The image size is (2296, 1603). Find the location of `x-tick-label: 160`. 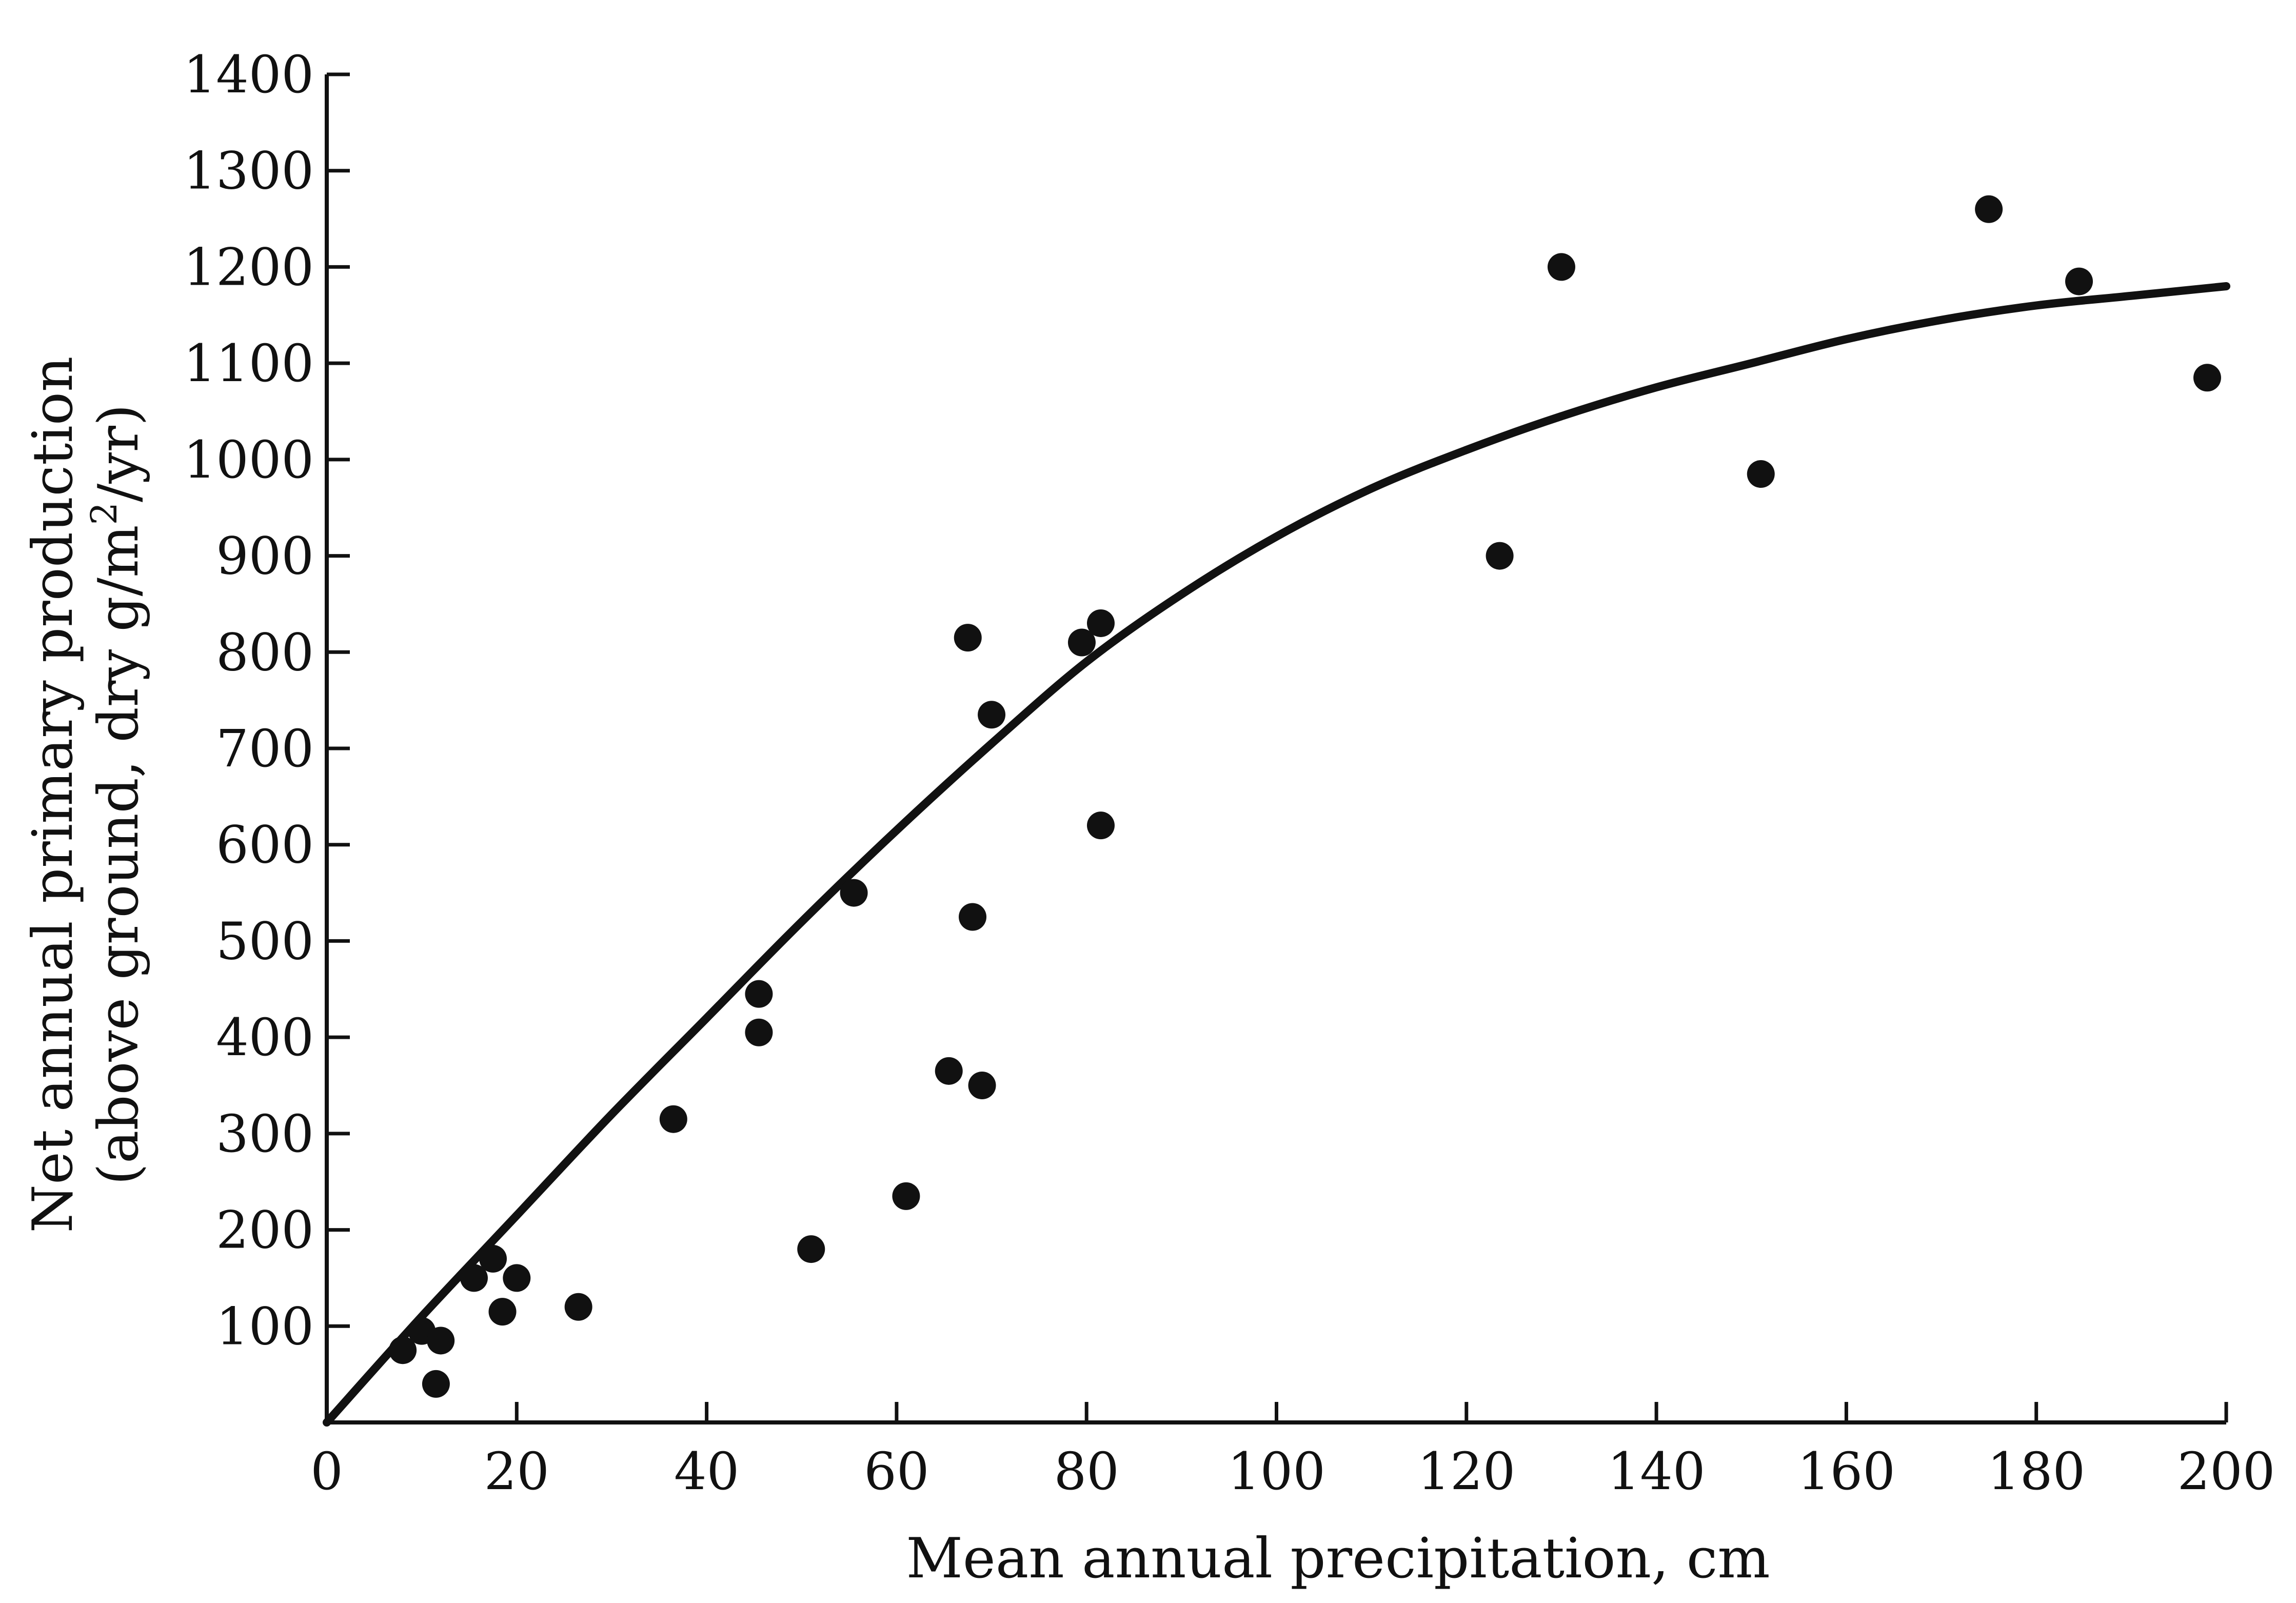

x-tick-label: 160 is located at coordinates (1846, 1471).